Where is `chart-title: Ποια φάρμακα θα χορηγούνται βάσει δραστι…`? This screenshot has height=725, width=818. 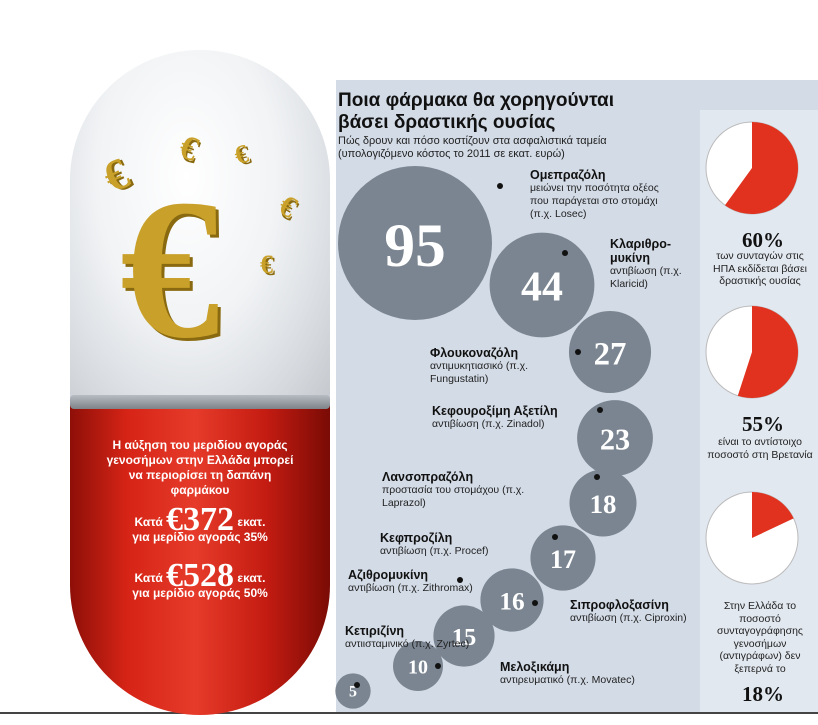 chart-title: Ποια φάρμακα θα χορηγούνται βάσει δραστι… is located at coordinates (476, 111).